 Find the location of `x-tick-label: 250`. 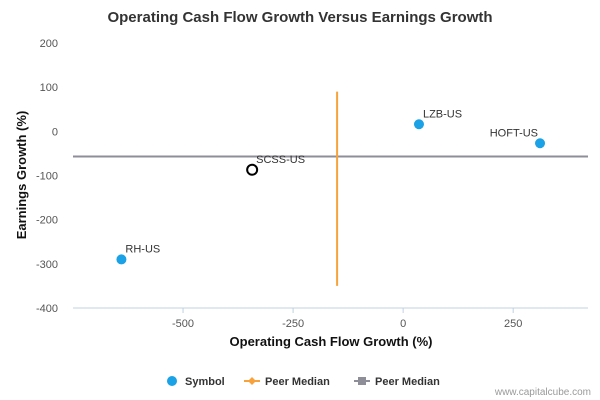

x-tick-label: 250 is located at coordinates (513, 324).